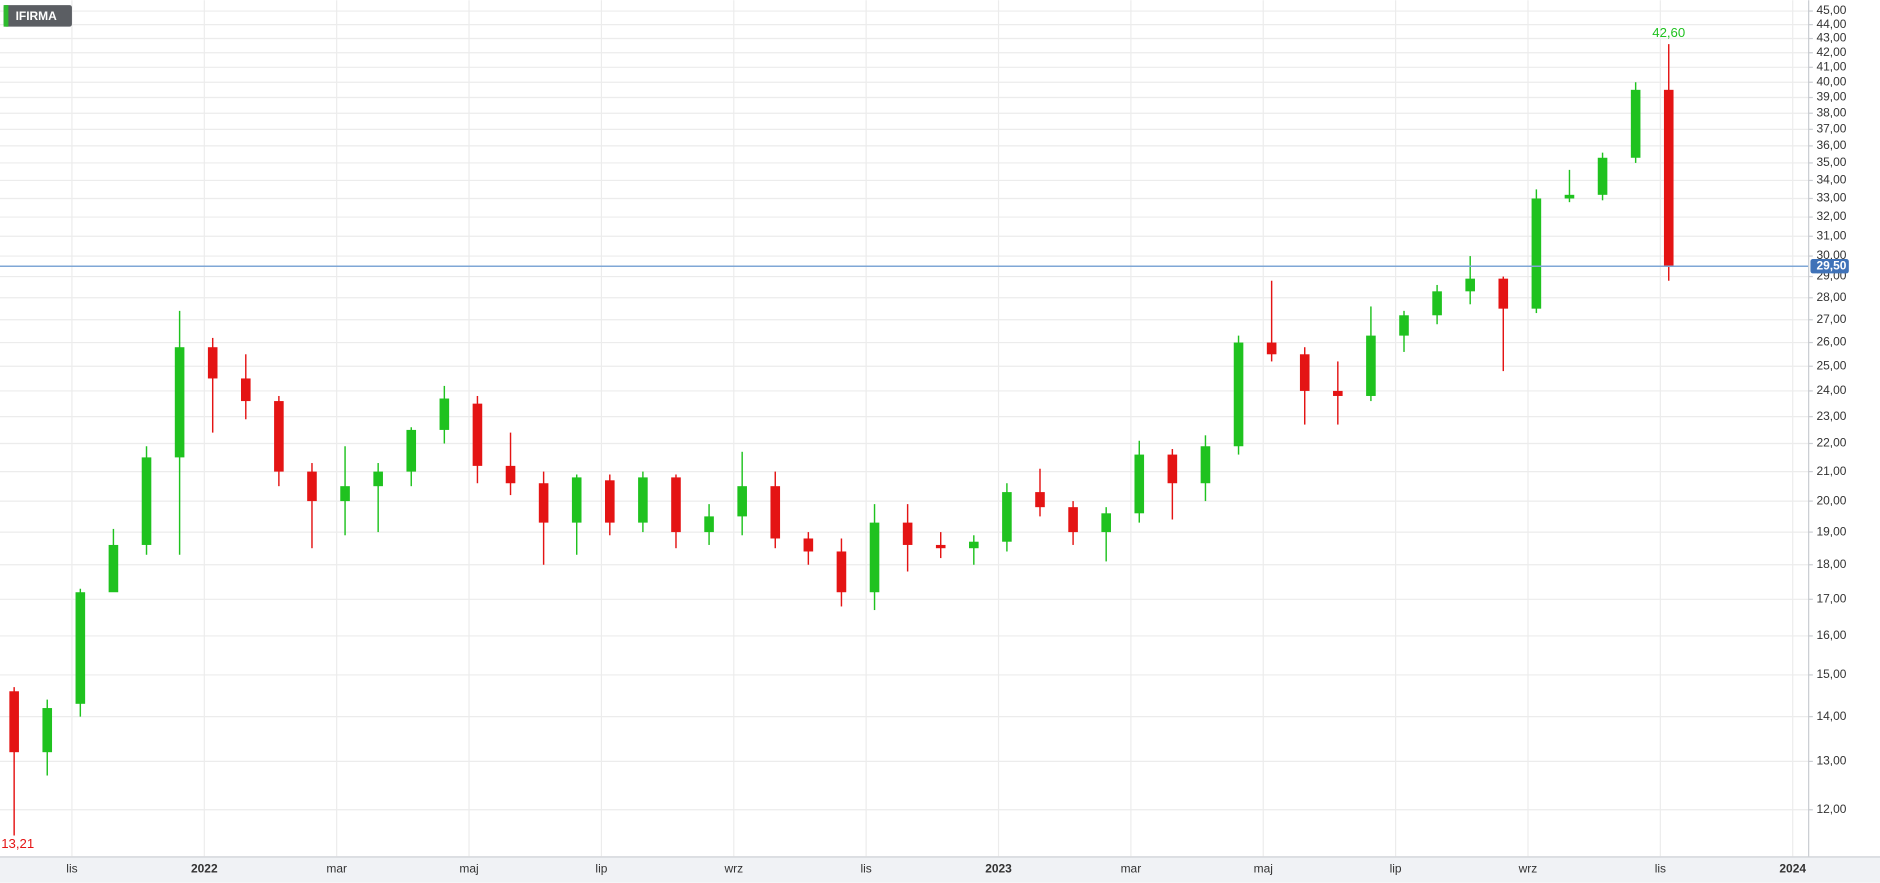 This screenshot has width=1880, height=883. What do you see at coordinates (1831, 198) in the screenshot?
I see `y-tick-label: 33,00` at bounding box center [1831, 198].